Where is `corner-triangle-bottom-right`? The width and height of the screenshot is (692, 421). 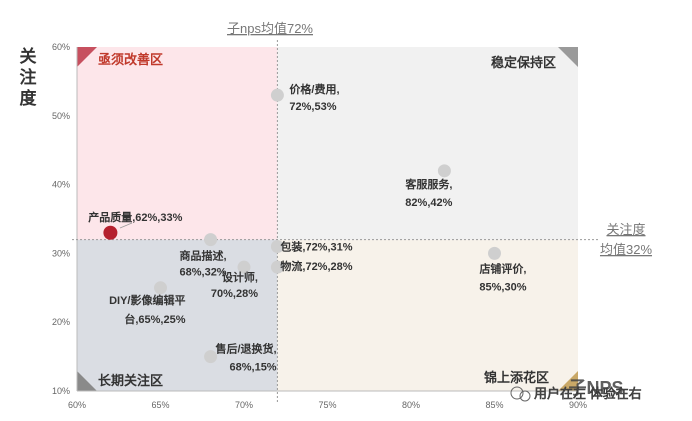
corner-triangle-bottom-right is located at coordinates (568, 381).